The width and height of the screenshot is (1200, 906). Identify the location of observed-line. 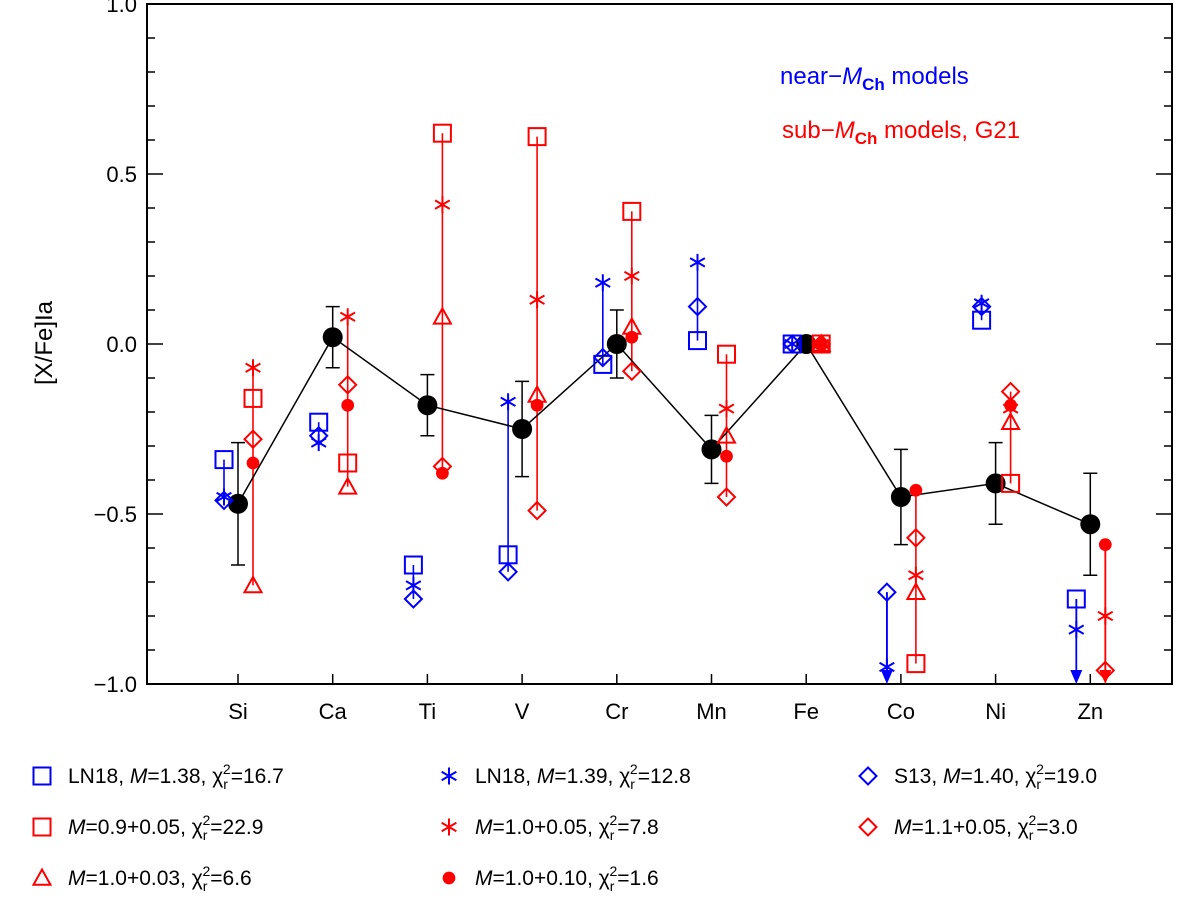
(664, 430).